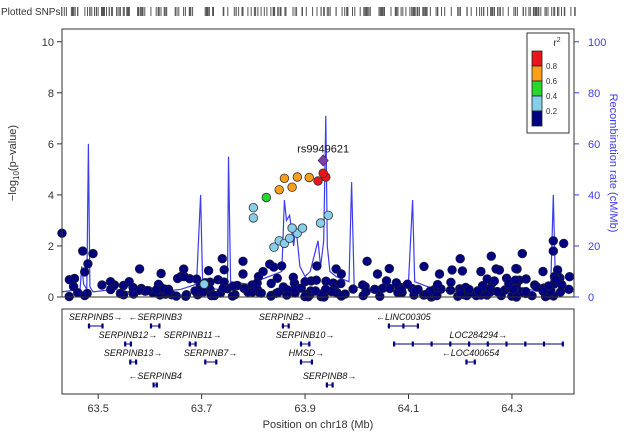  Describe the element at coordinates (318, 11) in the screenshot. I see `snp-rug` at that location.